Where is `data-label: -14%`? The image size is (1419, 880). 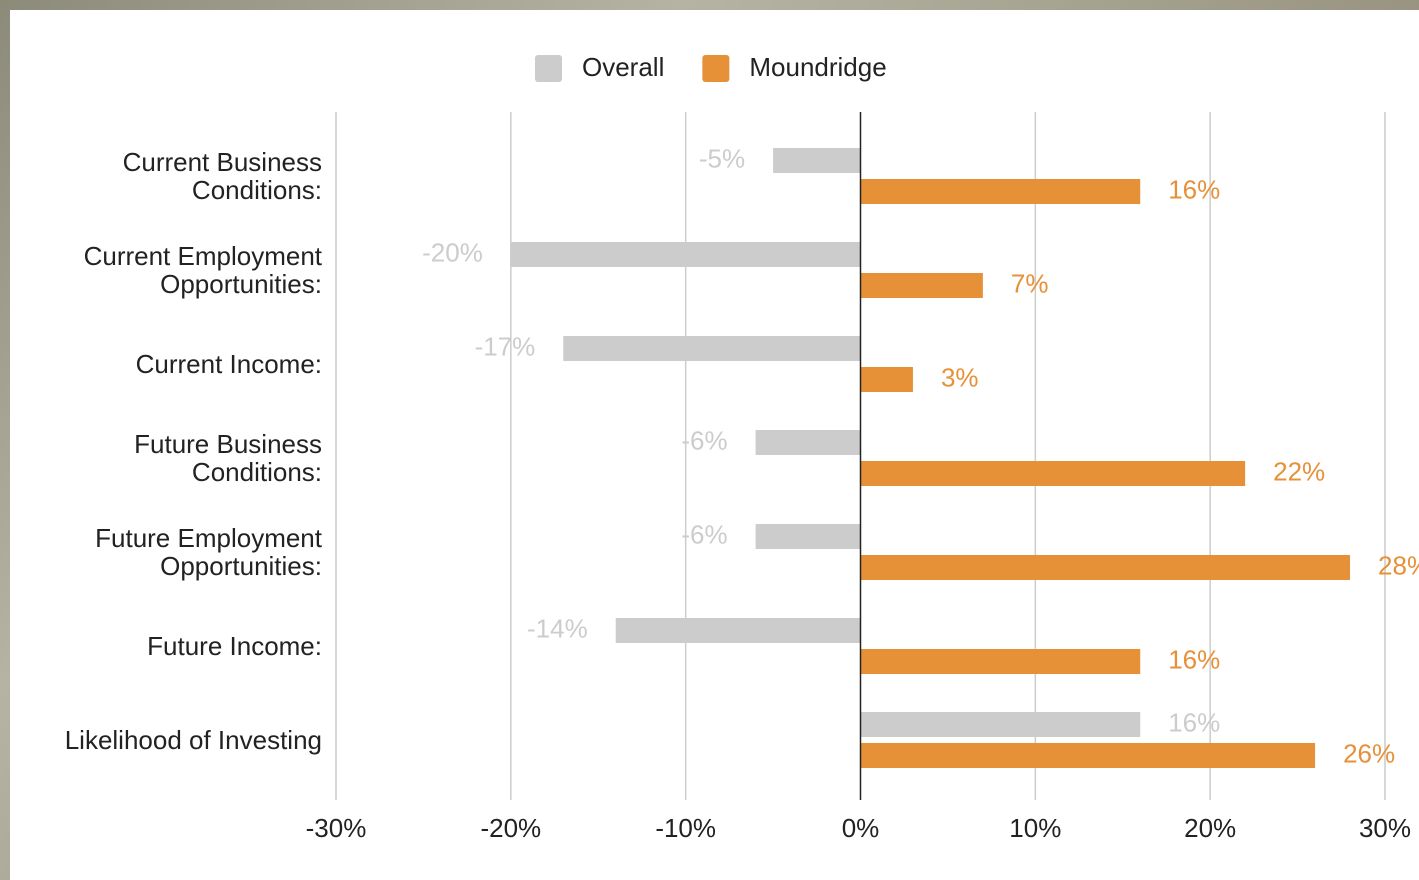 data-label: -14% is located at coordinates (557, 628).